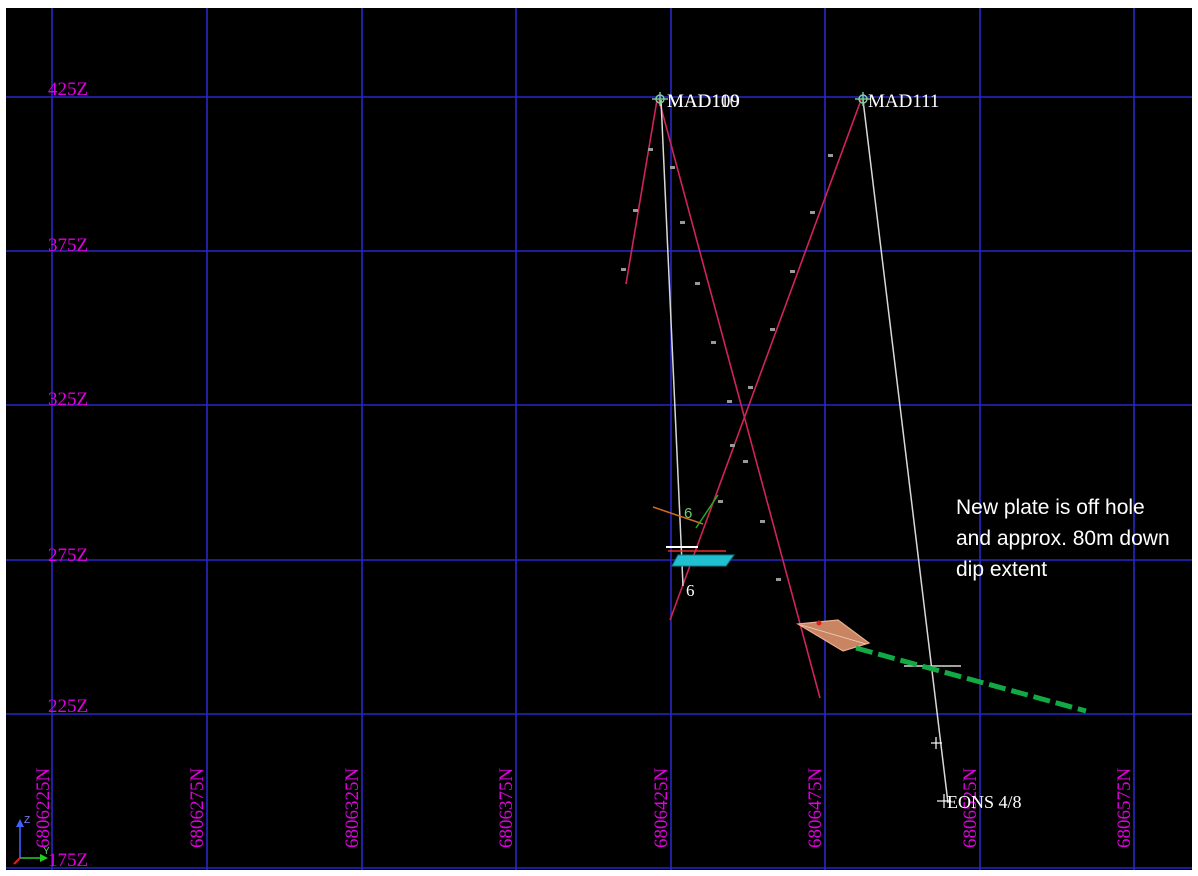  Describe the element at coordinates (197, 808) in the screenshot. I see `n-label-6806275: 6806275N` at that location.